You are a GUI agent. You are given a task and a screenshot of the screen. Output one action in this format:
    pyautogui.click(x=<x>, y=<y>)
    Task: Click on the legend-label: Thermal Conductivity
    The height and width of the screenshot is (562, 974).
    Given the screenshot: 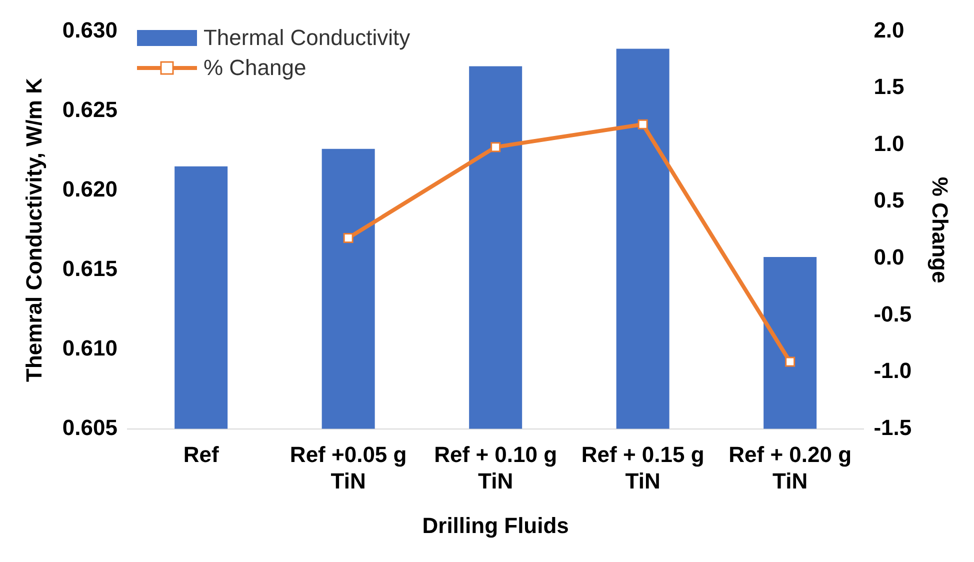 What is the action you would take?
    pyautogui.click(x=306, y=38)
    